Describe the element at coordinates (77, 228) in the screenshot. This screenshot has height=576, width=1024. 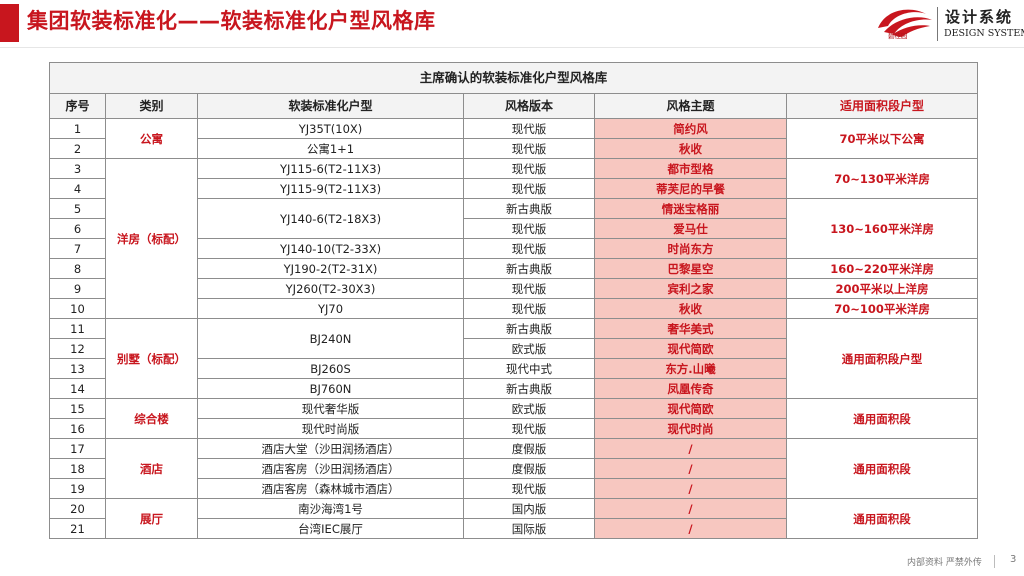
I see `cell-no: 6` at that location.